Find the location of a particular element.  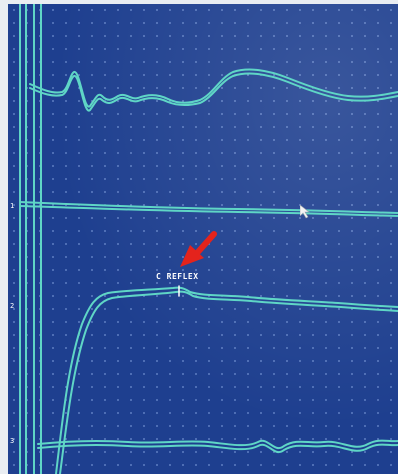

c-reflex-label: C REFLEX is located at coordinates (177, 276).